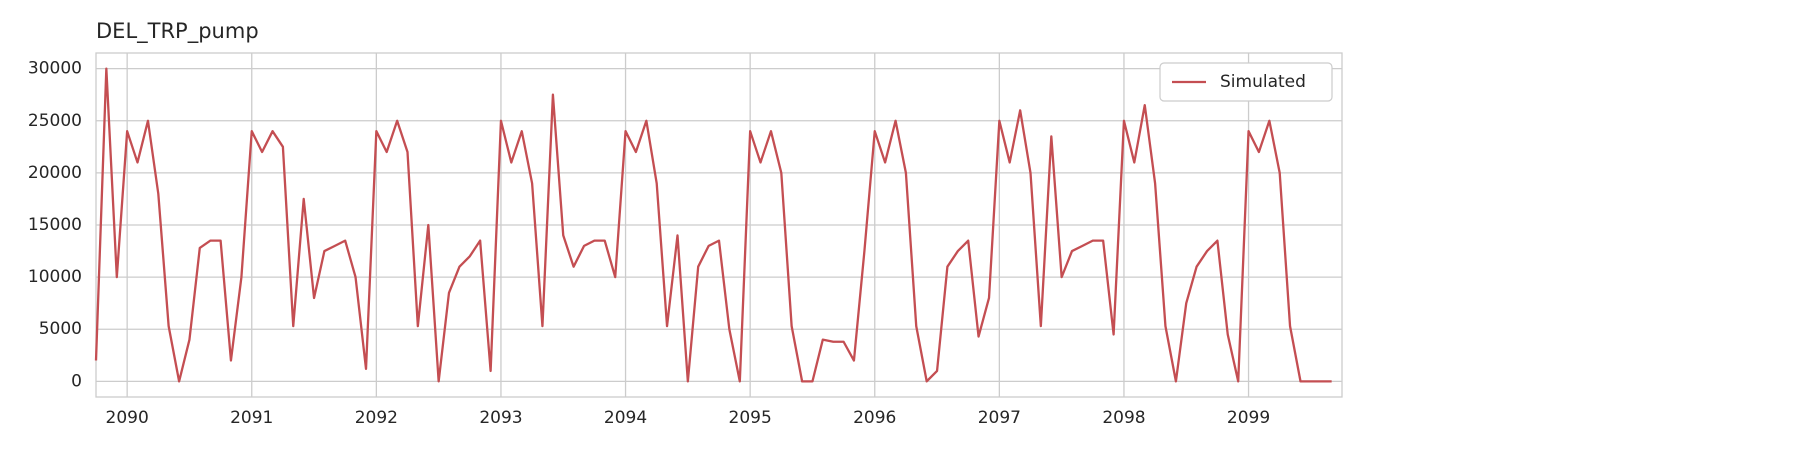 The width and height of the screenshot is (1800, 450). I want to click on x-tick-label: 2095, so click(750, 418).